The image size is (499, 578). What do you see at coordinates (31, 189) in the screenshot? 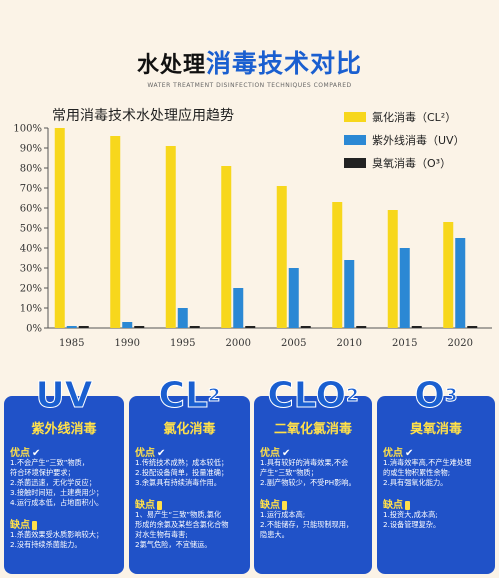
I see `y-tick-label: 70%` at bounding box center [31, 189].